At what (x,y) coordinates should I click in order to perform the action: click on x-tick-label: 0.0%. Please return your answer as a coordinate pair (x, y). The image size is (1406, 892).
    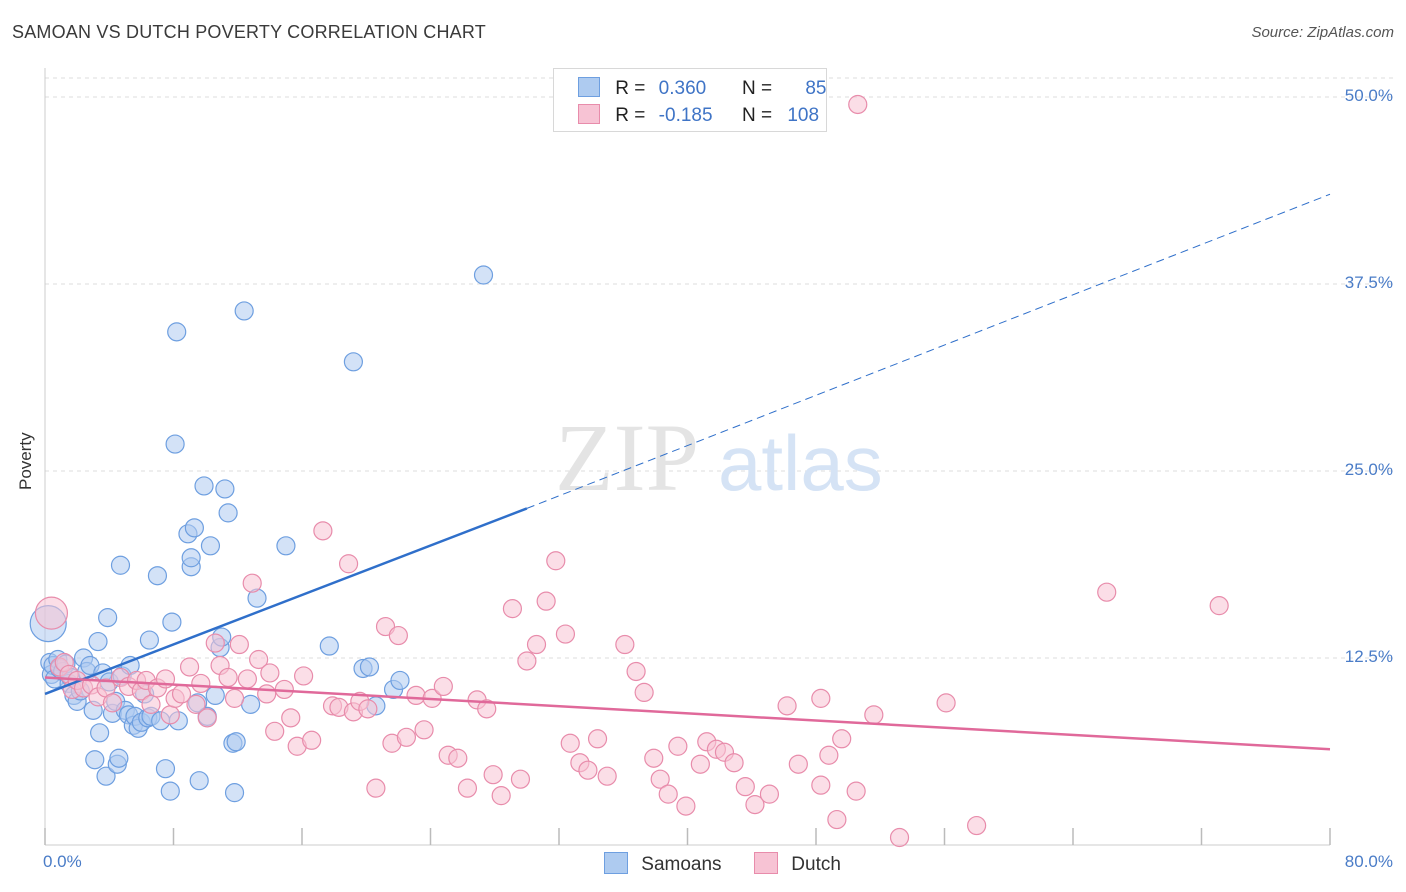
    Looking at the image, I should click on (62, 861).